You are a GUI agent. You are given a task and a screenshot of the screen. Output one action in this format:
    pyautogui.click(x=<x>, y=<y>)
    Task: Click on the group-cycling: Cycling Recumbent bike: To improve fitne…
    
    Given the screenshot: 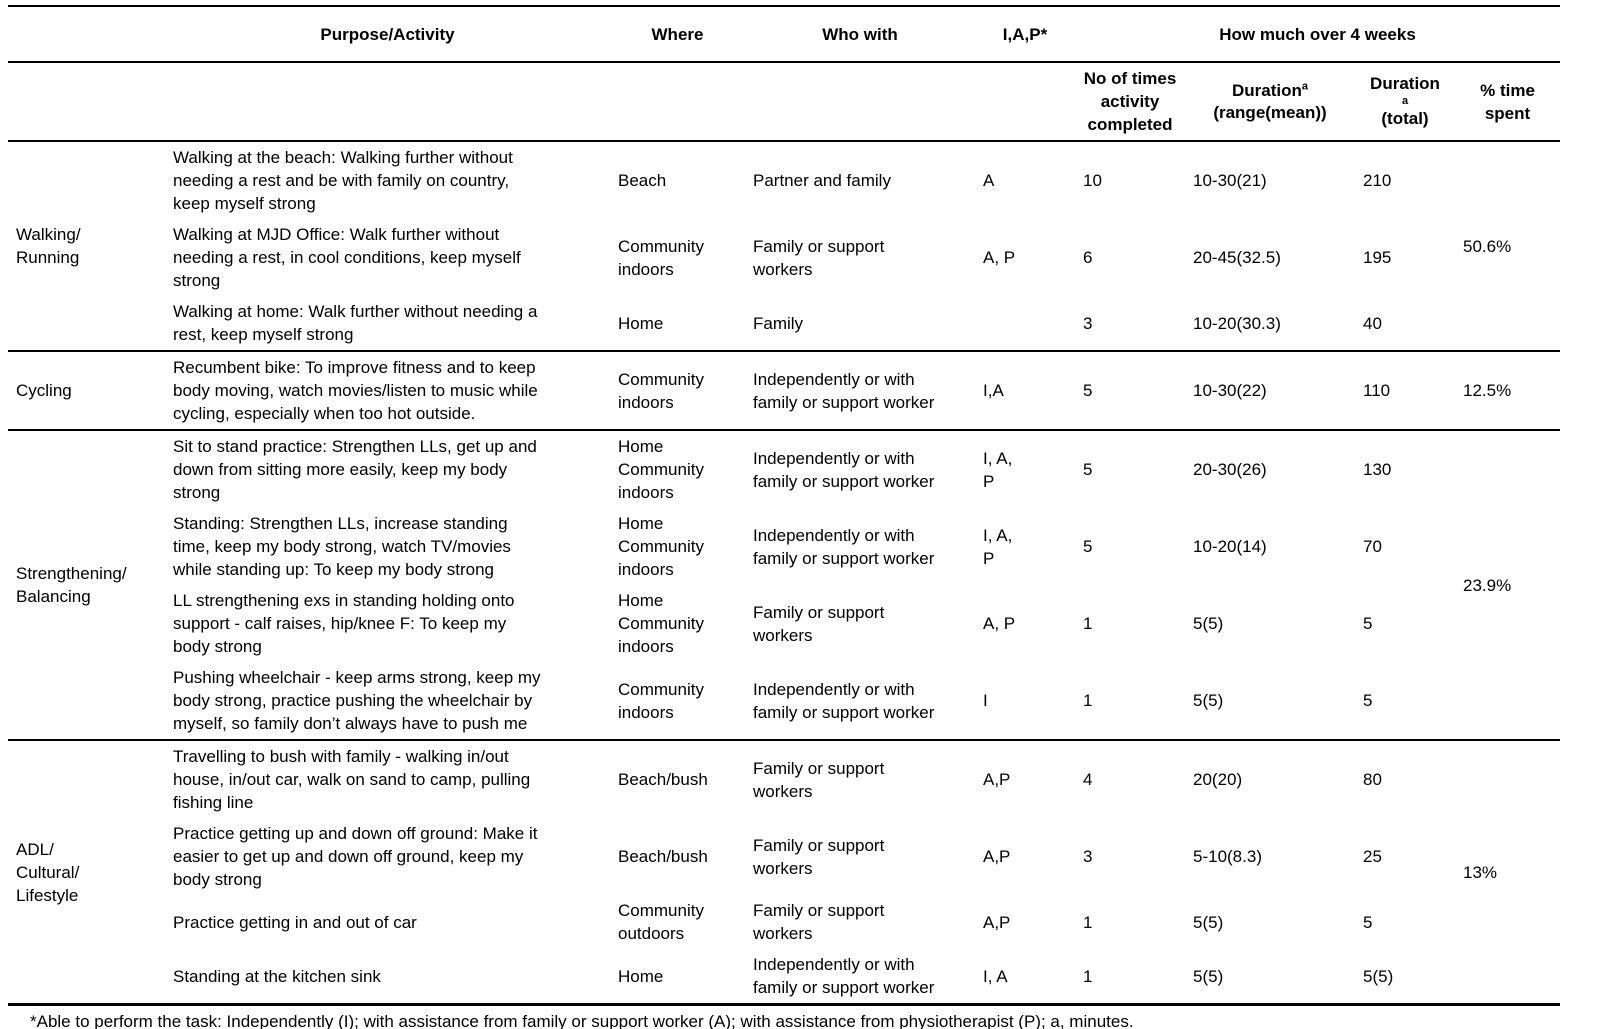 What is the action you would take?
    pyautogui.click(x=784, y=390)
    